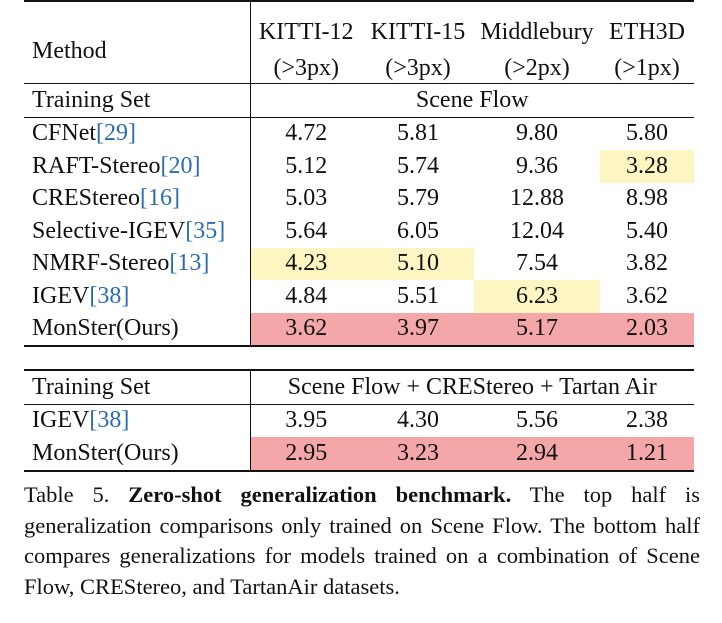 This screenshot has width=722, height=623. Describe the element at coordinates (180, 165) in the screenshot. I see `citation-link: [20]` at that location.